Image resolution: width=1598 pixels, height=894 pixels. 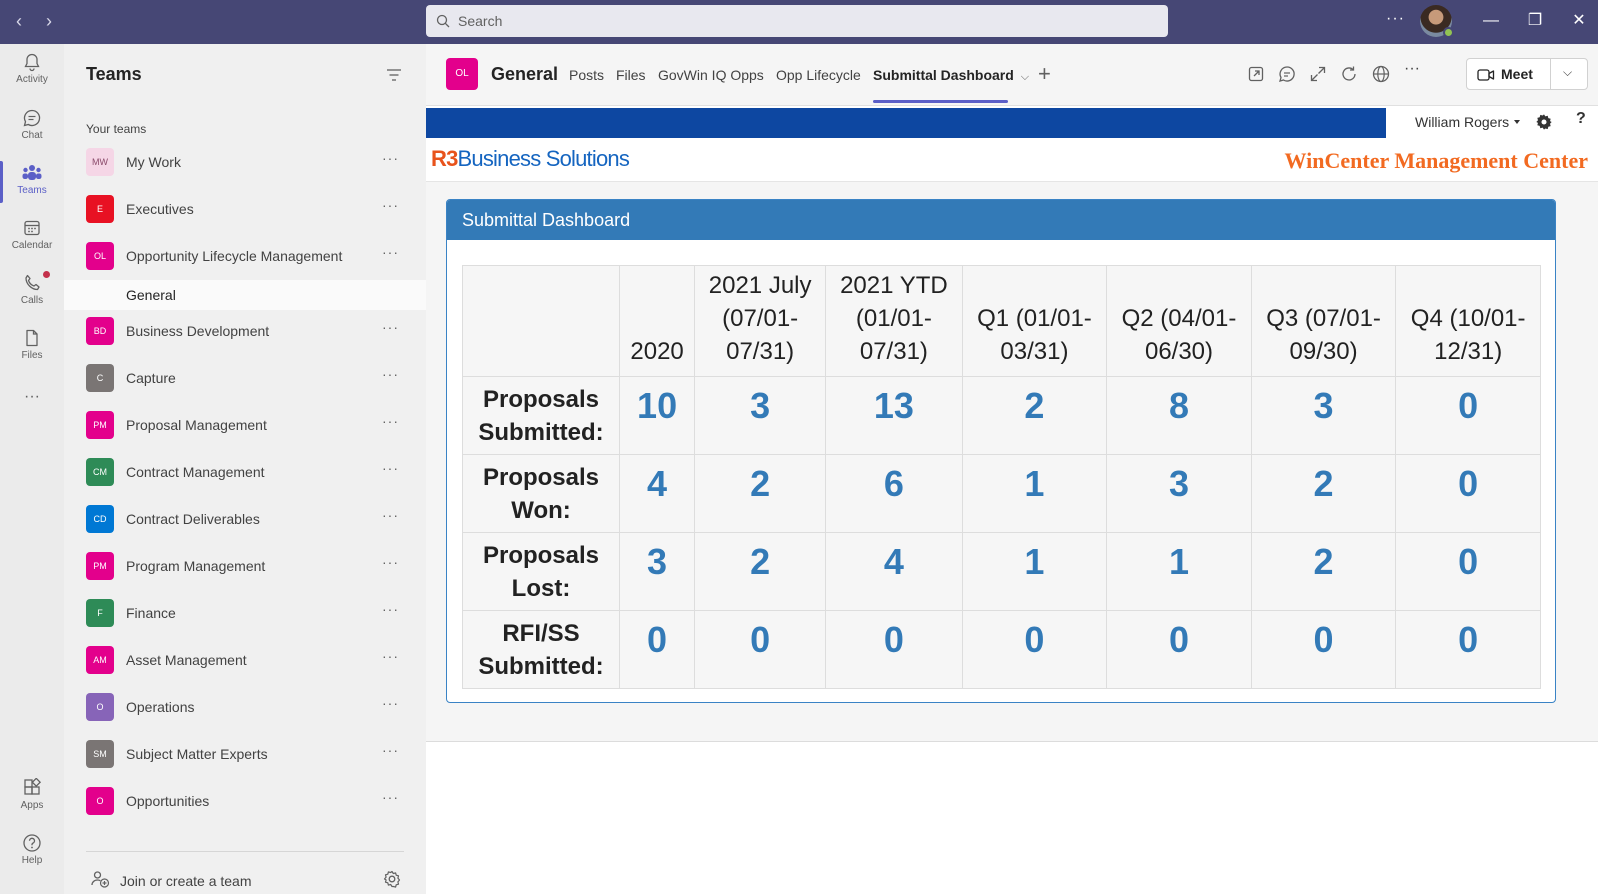 I want to click on team-item: BD Business Development ···, so click(x=245, y=333).